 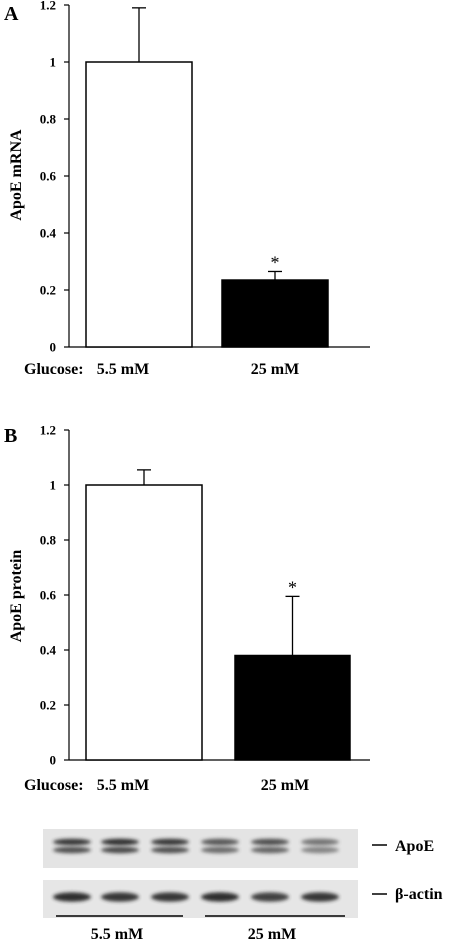 I want to click on p2-y-tick-label: 0.8, so click(x=48, y=540).